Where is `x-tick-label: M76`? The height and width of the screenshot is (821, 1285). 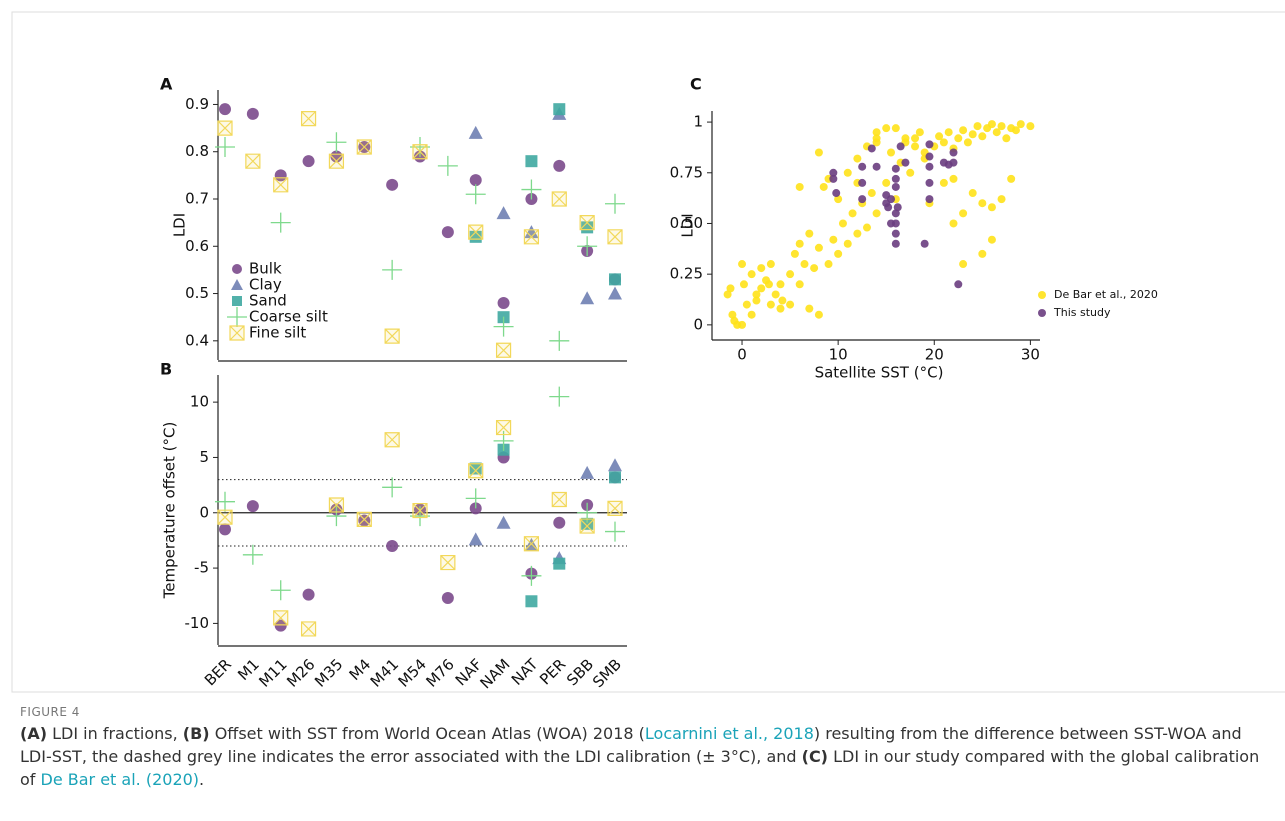 x-tick-label: M76 is located at coordinates (439, 672).